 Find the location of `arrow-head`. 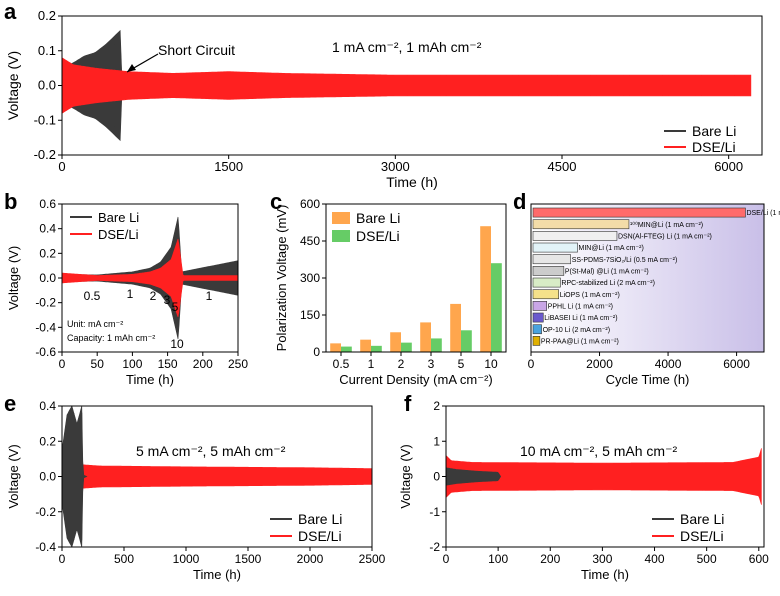

arrow-head is located at coordinates (131, 68).